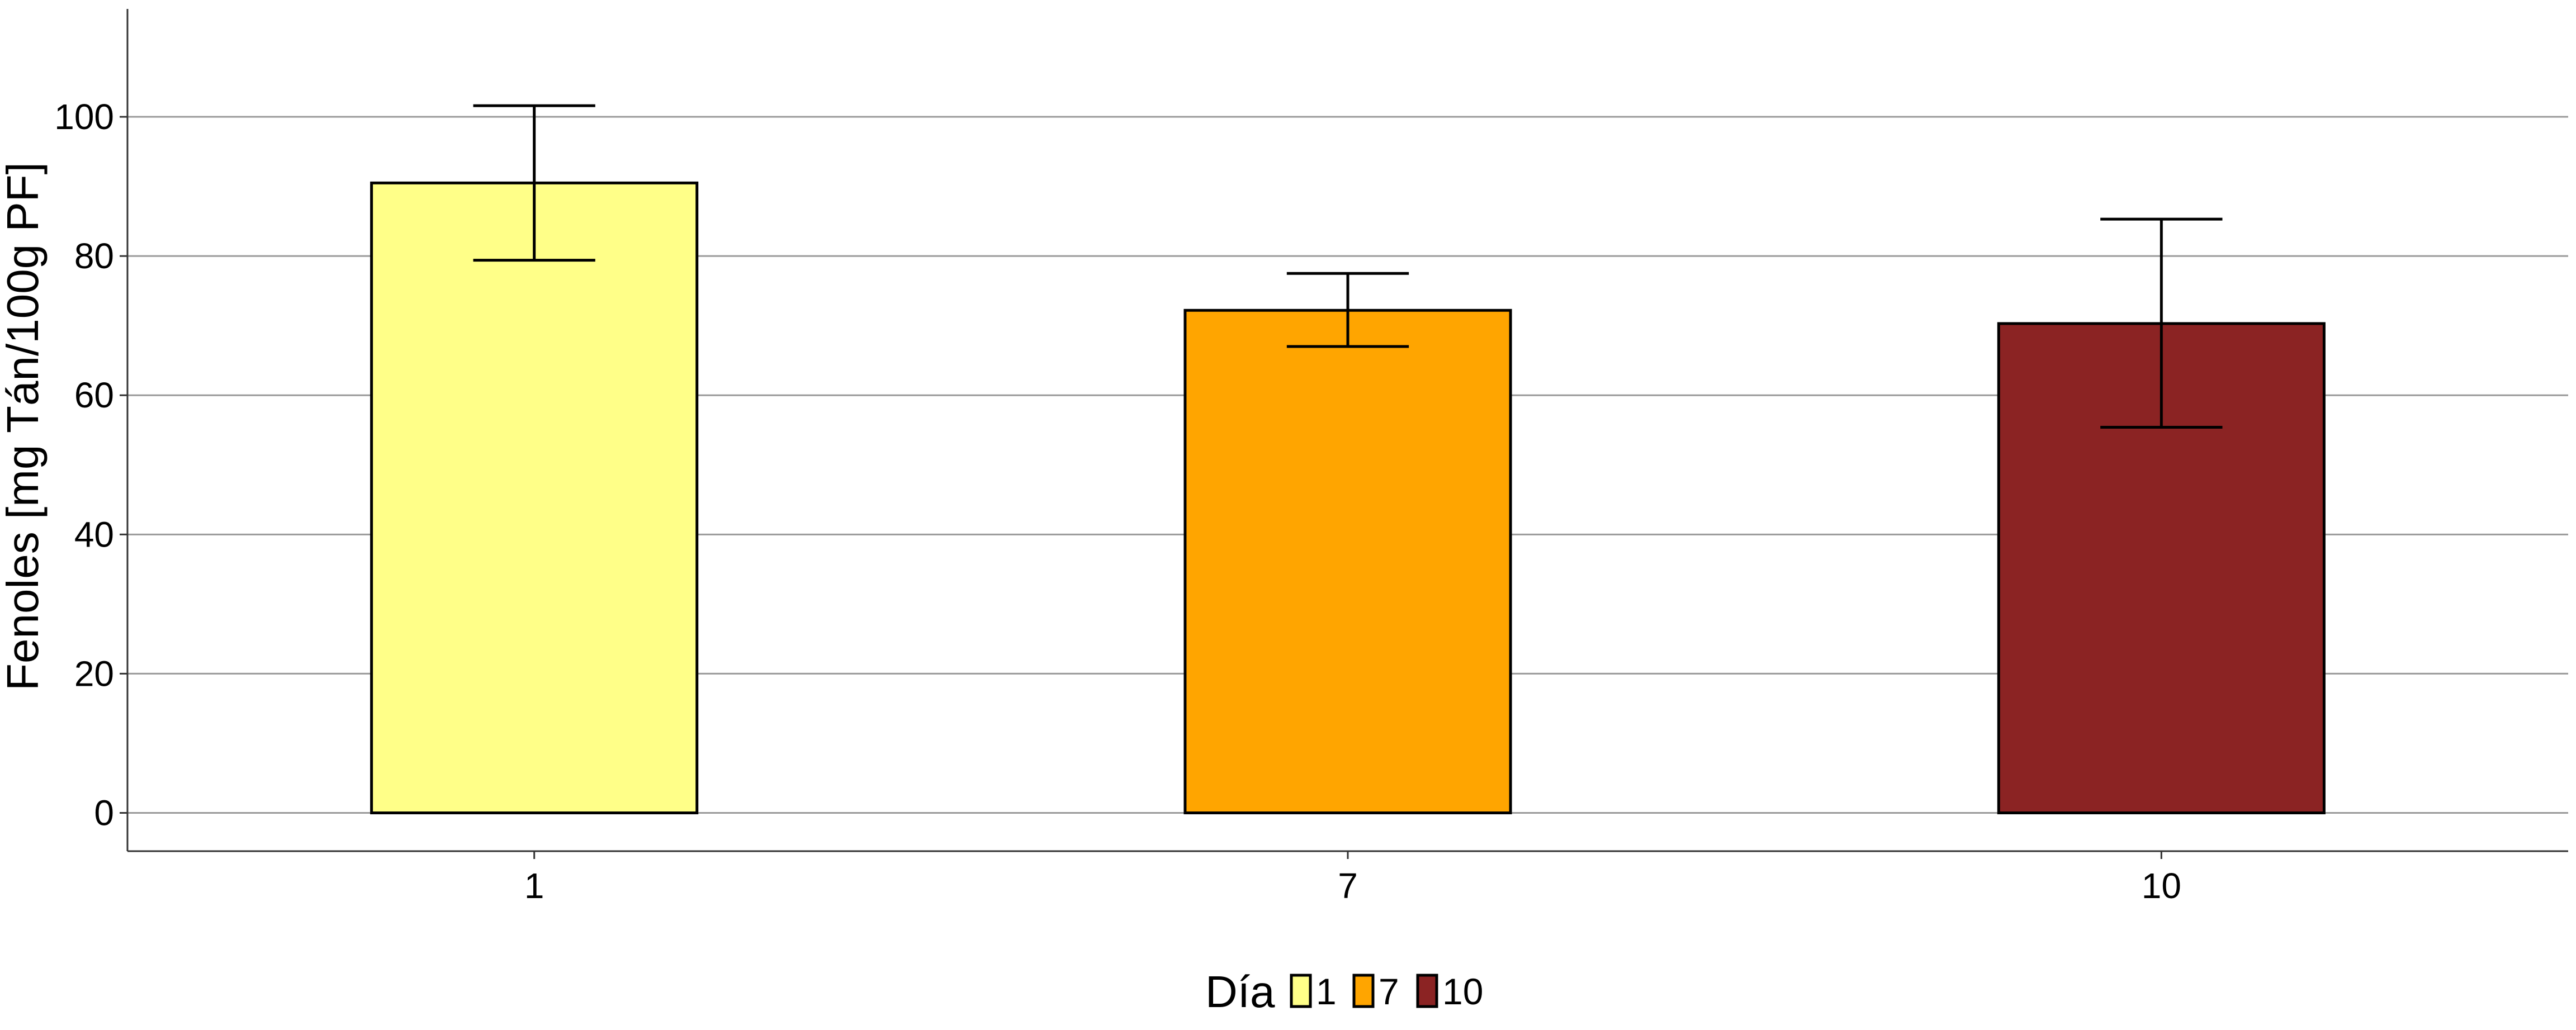 Image resolution: width=2576 pixels, height=1030 pixels. Describe the element at coordinates (1240, 992) in the screenshot. I see `legend-title: Día` at that location.